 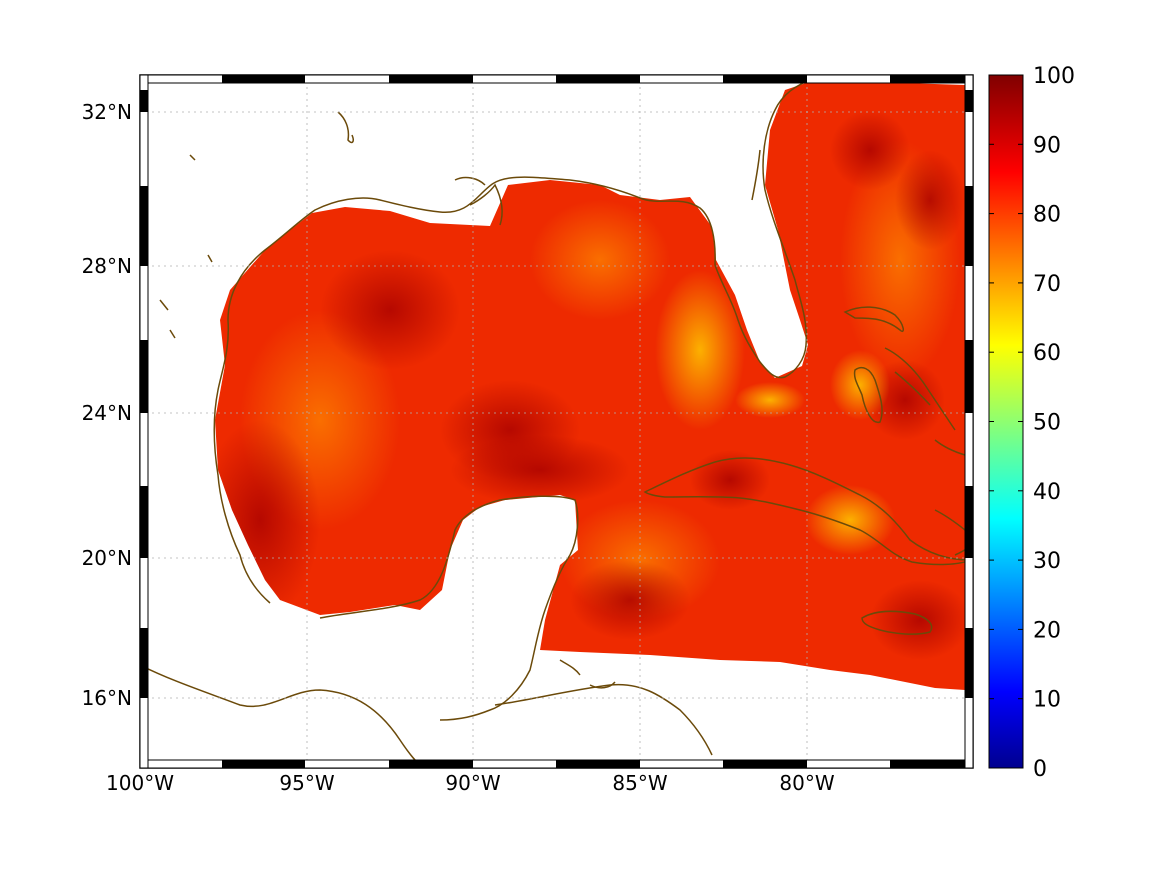 What do you see at coordinates (107, 698) in the screenshot?
I see `lat-label: 16°N` at bounding box center [107, 698].